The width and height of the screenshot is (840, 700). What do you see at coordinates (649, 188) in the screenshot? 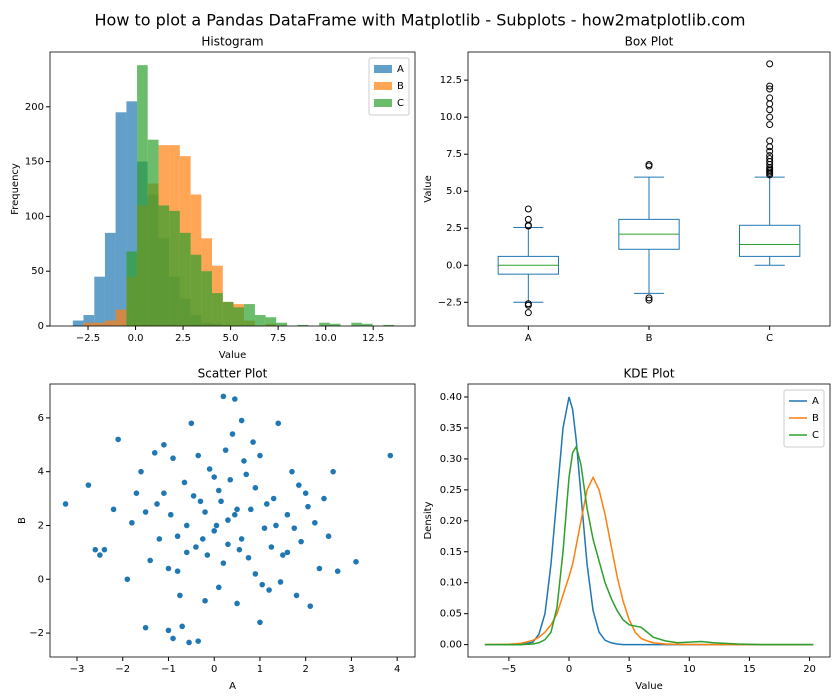
I see `plot-area` at bounding box center [649, 188].